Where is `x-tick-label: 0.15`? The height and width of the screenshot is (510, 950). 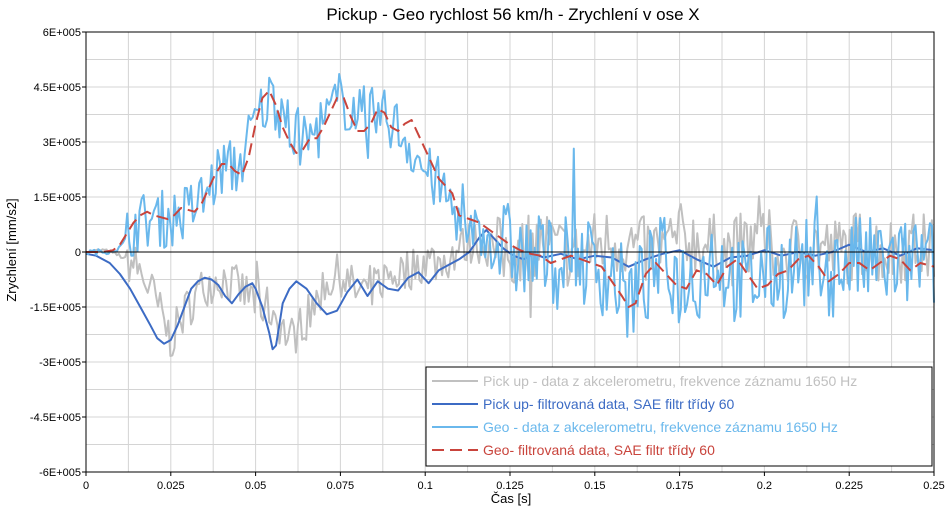 x-tick-label: 0.15 is located at coordinates (594, 486).